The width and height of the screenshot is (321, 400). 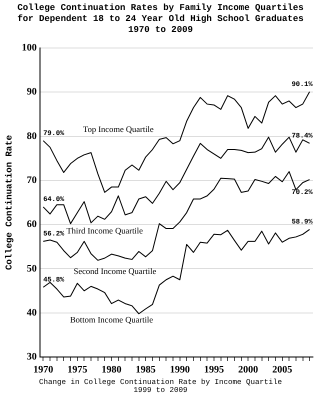 What do you see at coordinates (112, 370) in the screenshot?
I see `x-tick-label: 1980` at bounding box center [112, 370].